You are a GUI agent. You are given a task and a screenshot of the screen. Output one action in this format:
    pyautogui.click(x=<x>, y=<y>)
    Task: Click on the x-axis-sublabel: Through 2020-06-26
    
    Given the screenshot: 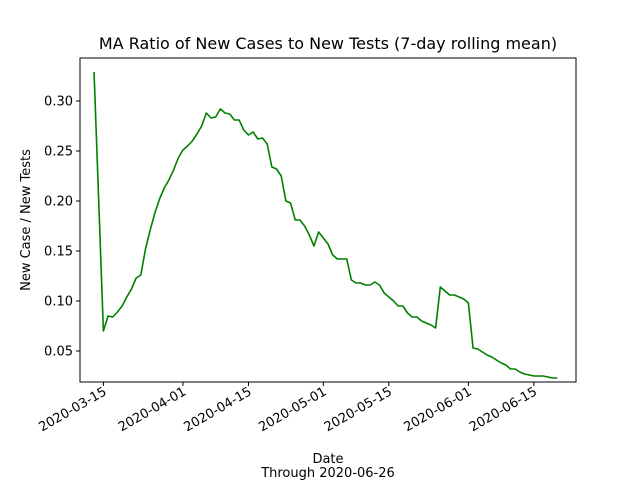 What is the action you would take?
    pyautogui.click(x=327, y=473)
    